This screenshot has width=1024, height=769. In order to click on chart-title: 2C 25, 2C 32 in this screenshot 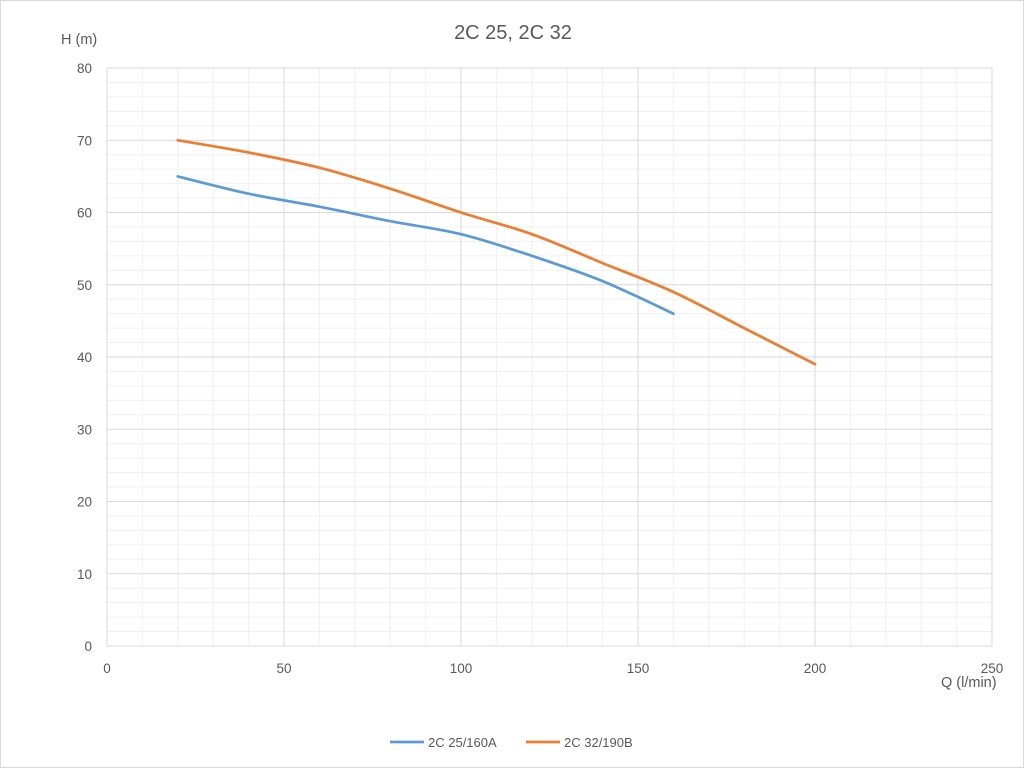, I will do `click(513, 33)`.